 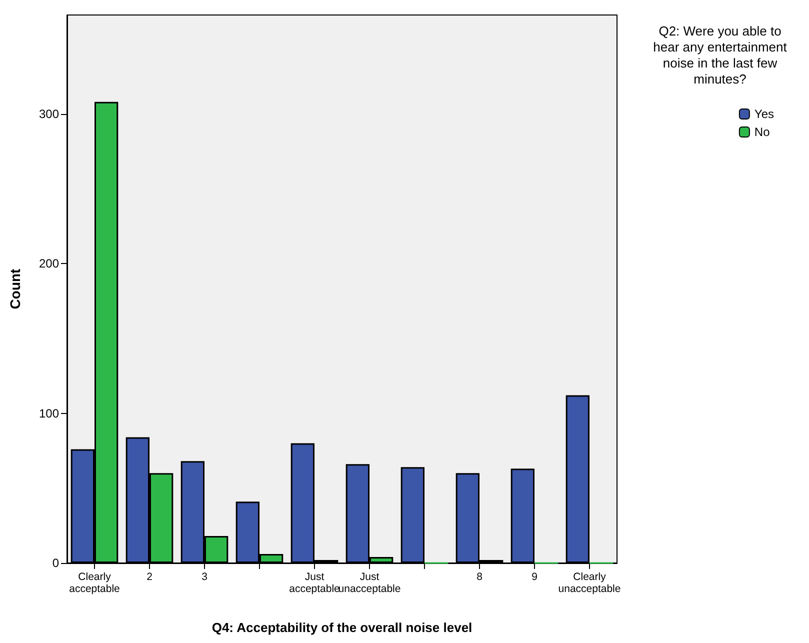 What do you see at coordinates (764, 114) in the screenshot?
I see `legend-label: Yes` at bounding box center [764, 114].